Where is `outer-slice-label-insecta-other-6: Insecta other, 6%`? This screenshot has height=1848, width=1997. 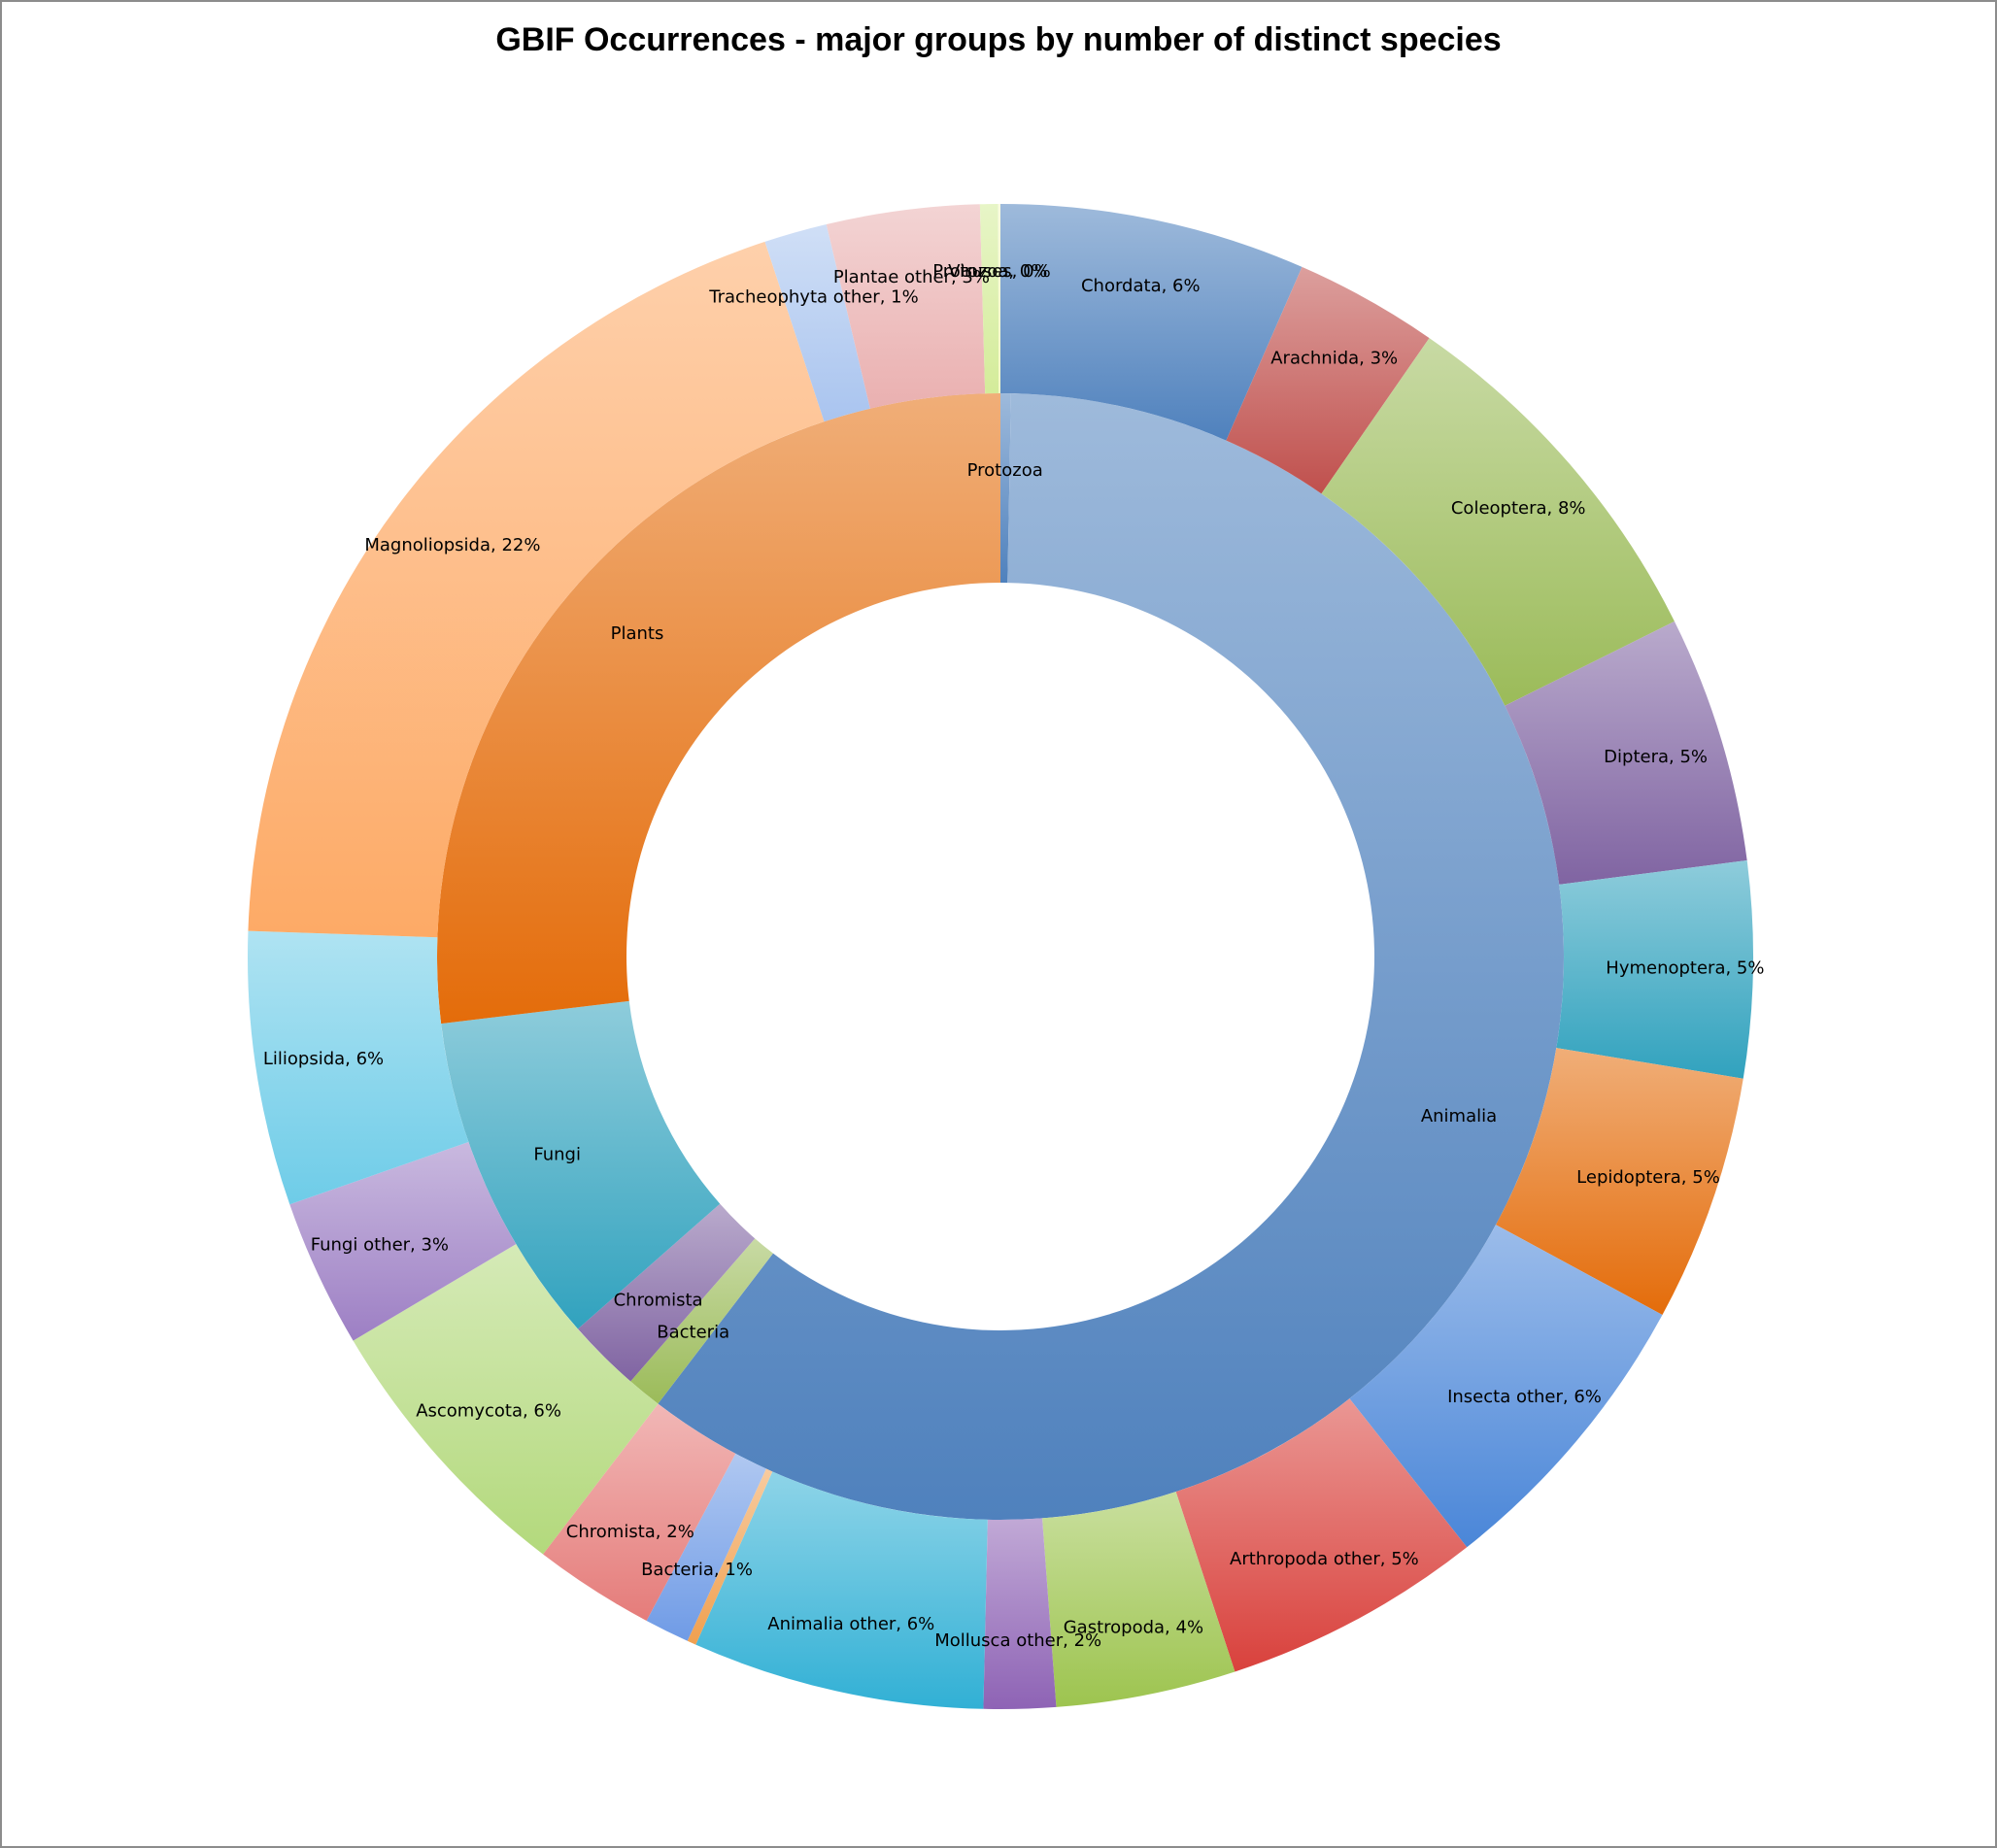
outer-slice-label-insecta-other-6: Insecta other, 6% is located at coordinates (1524, 1397).